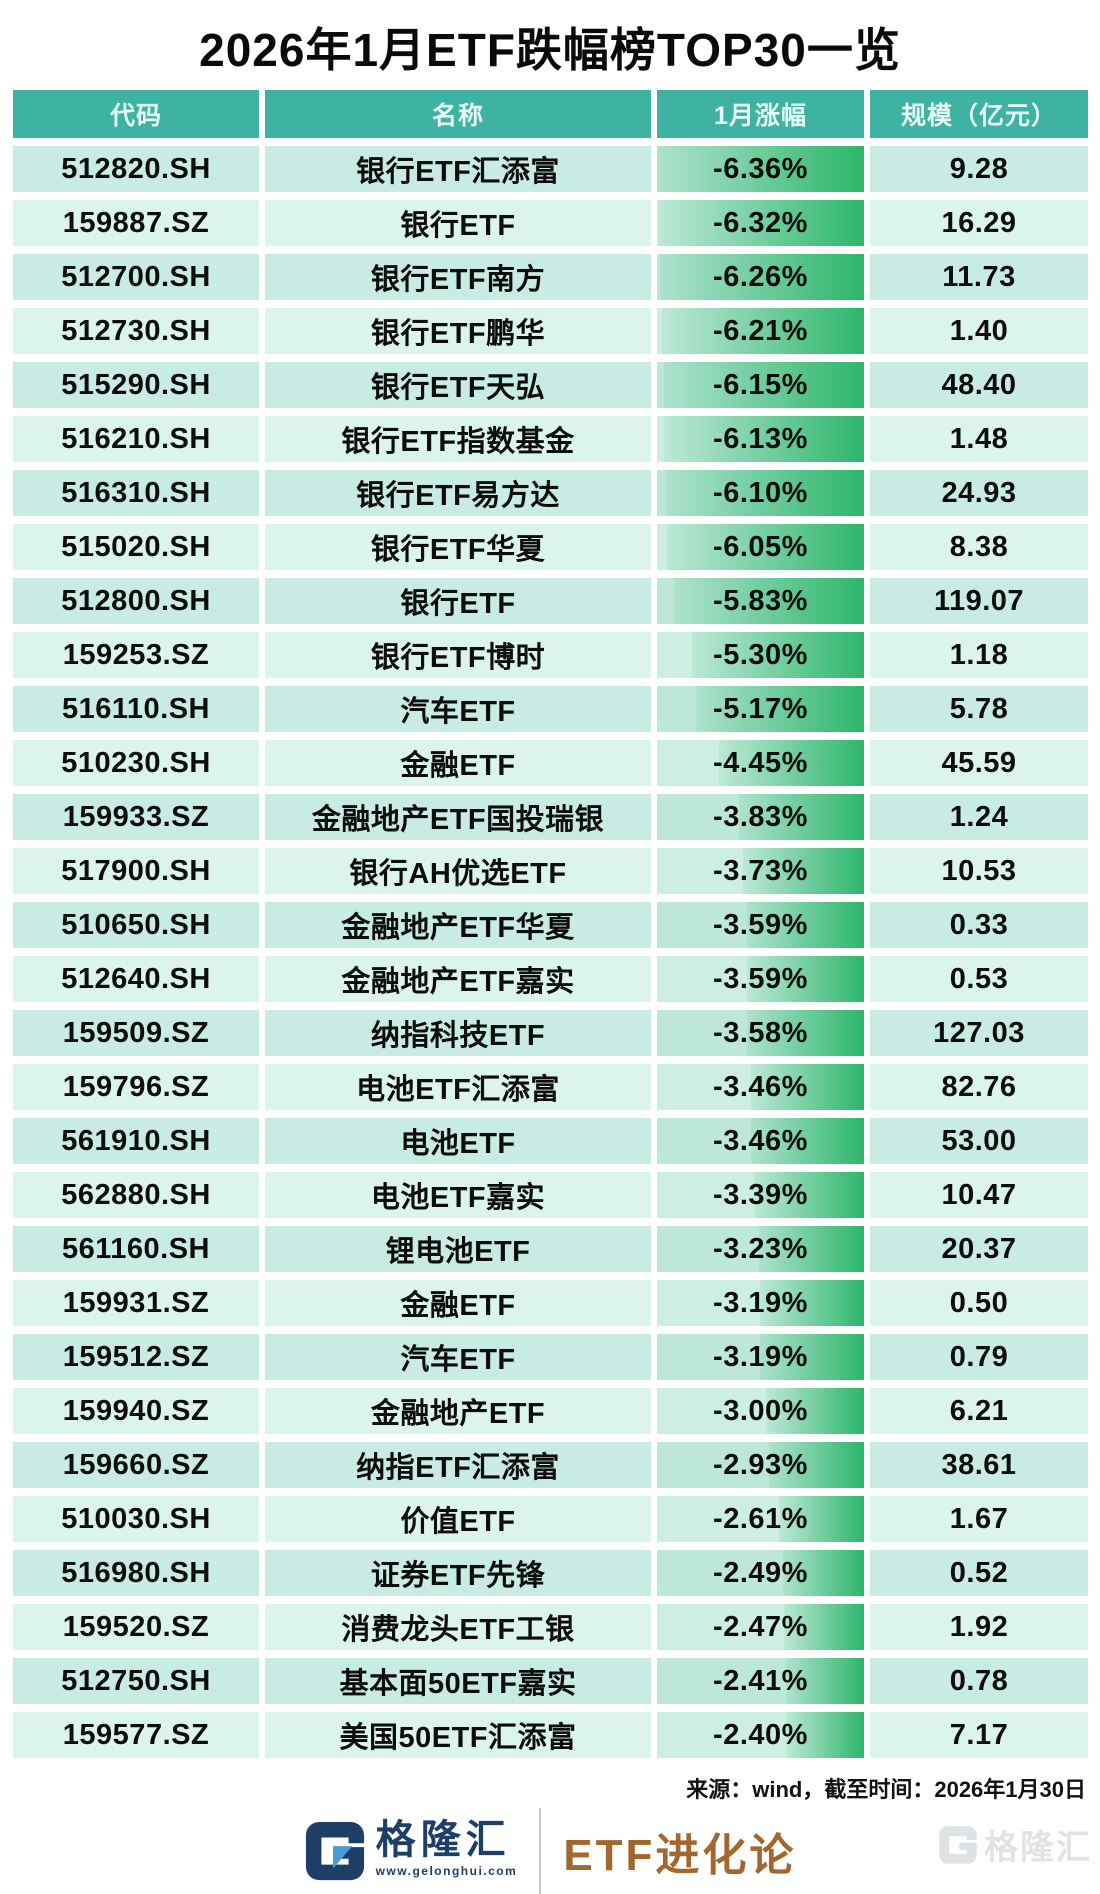  Describe the element at coordinates (979, 493) in the screenshot. I see `cell-scale: 24.93` at that location.